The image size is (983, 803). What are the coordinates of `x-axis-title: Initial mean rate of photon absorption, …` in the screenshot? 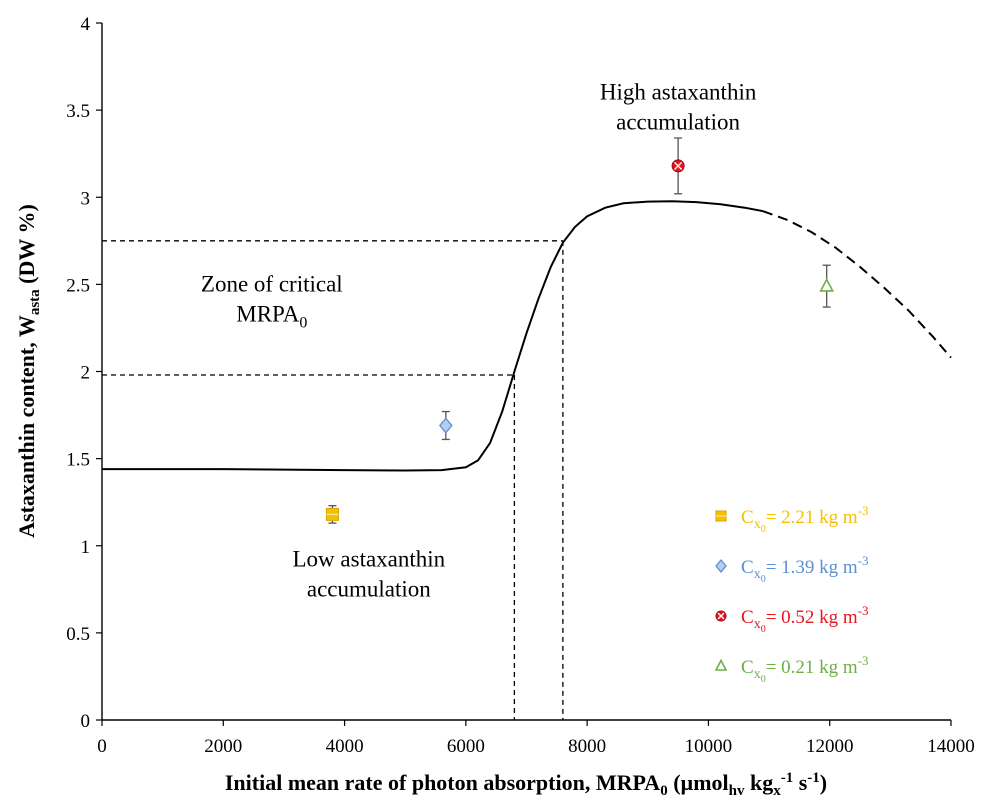 It's located at (526, 784).